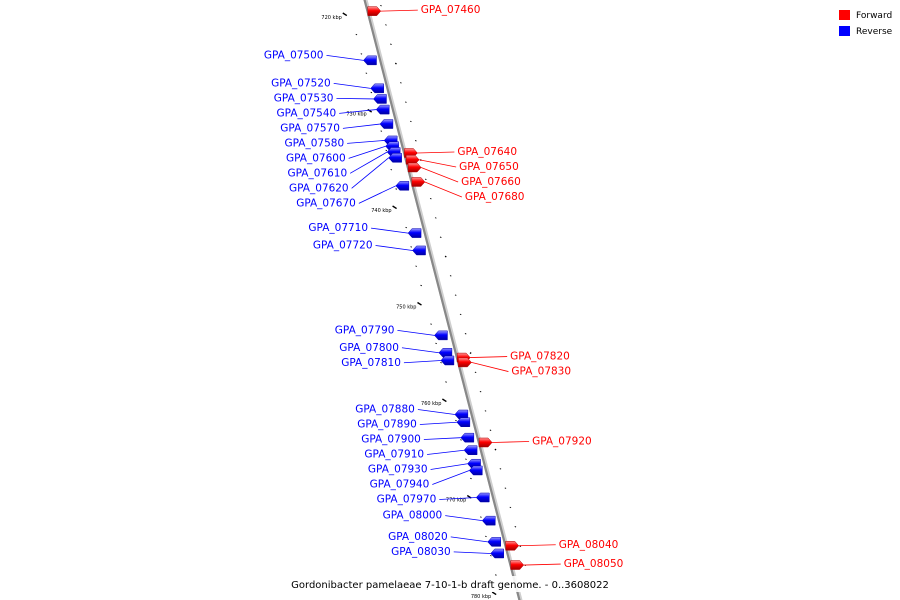 Image resolution: width=900 pixels, height=600 pixels. What do you see at coordinates (391, 440) in the screenshot?
I see `gene-label-gpa_07900: GPA_07900` at bounding box center [391, 440].